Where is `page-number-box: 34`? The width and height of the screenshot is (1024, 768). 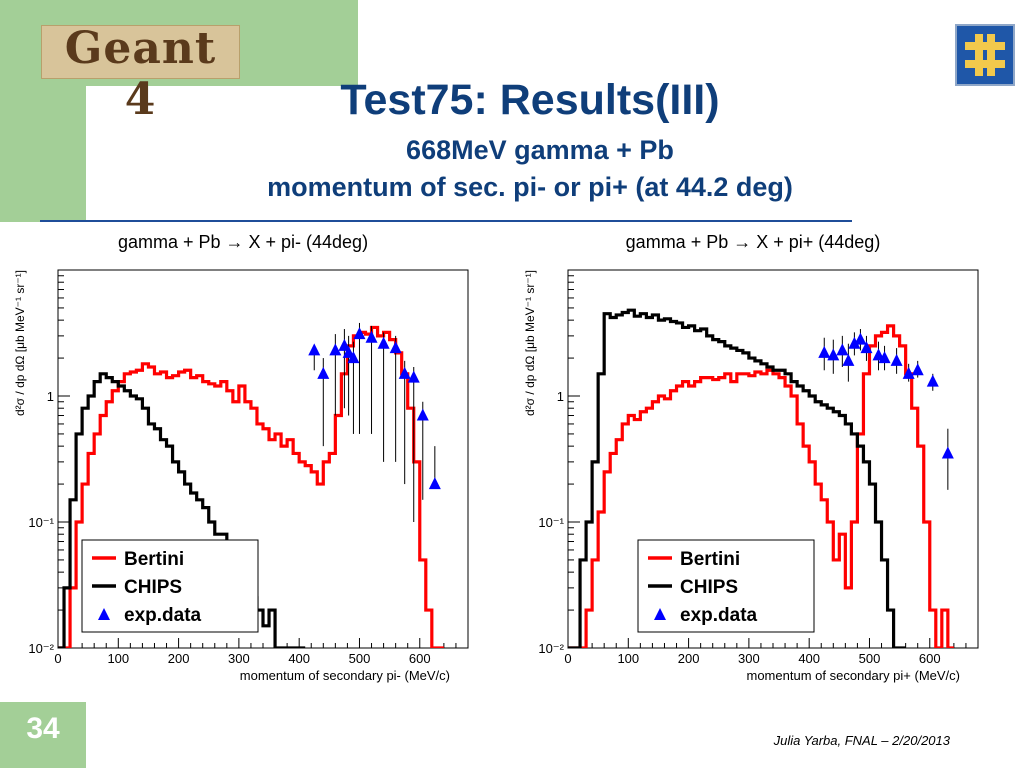
page-number-box: 34 is located at coordinates (43, 735).